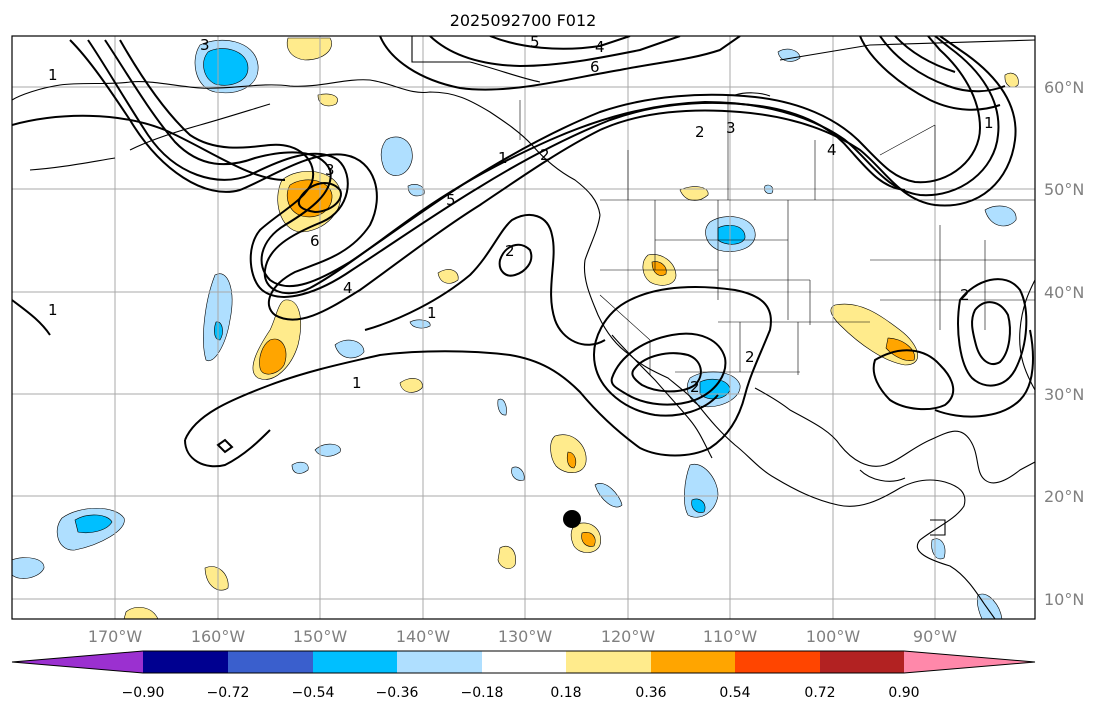 The width and height of the screenshot is (1105, 712). Describe the element at coordinates (1064, 394) in the screenshot. I see `lat-label: 30°N` at that location.